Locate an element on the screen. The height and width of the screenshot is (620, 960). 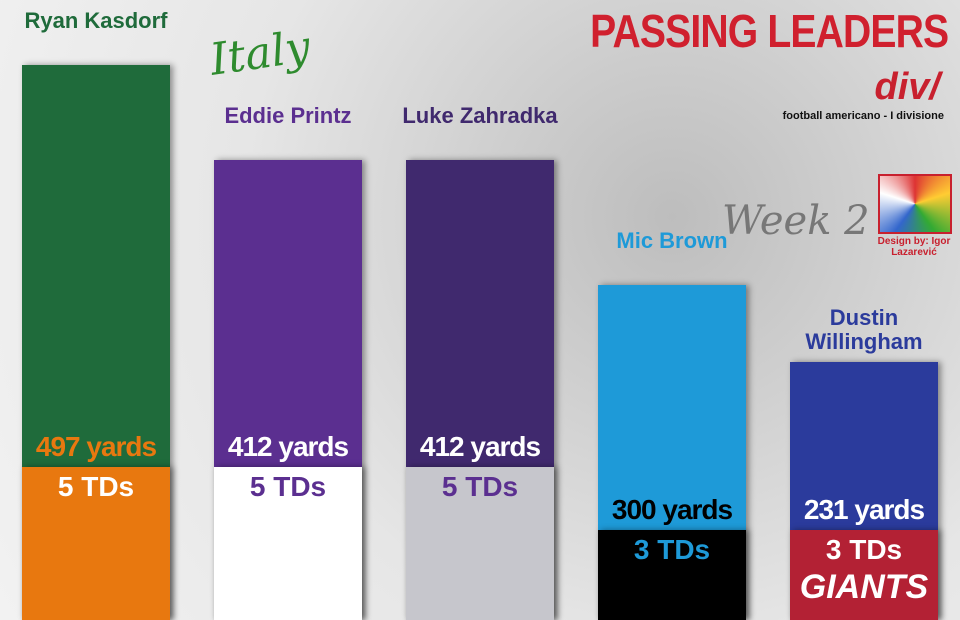
ball-icon is located at coordinates (915, 204).